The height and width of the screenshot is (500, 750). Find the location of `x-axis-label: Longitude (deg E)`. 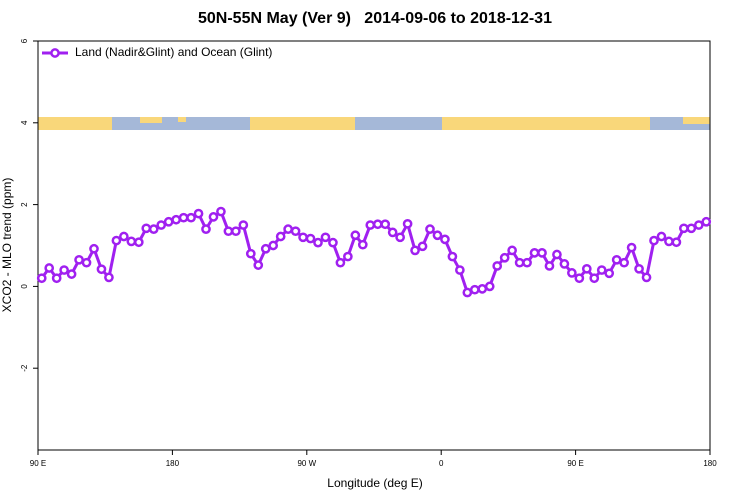

x-axis-label: Longitude (deg E) is located at coordinates (374, 483).